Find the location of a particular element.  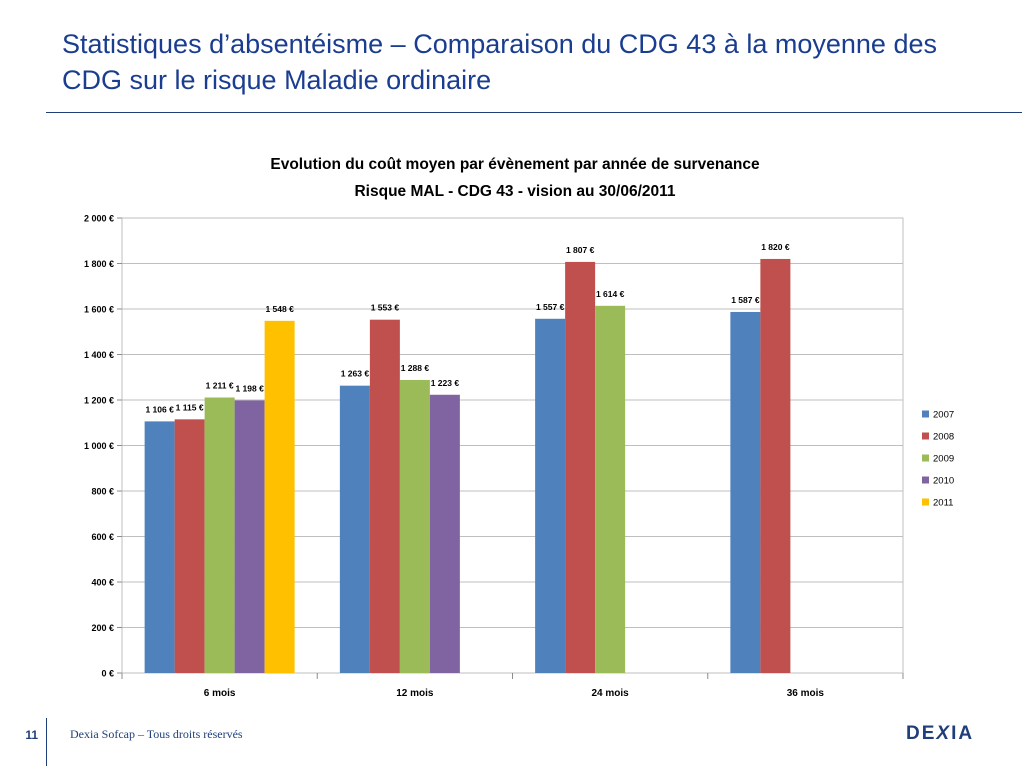

footer-copyright: Dexia Sofcap – Tous droits réservés is located at coordinates (156, 734).